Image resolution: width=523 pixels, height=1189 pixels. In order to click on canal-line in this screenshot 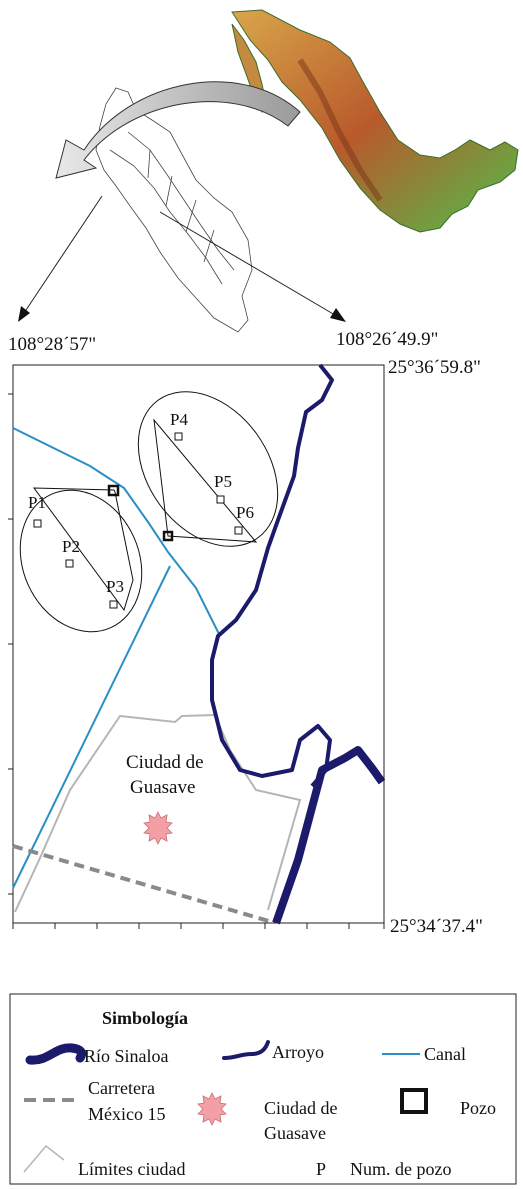, I will do `click(116, 532)`.